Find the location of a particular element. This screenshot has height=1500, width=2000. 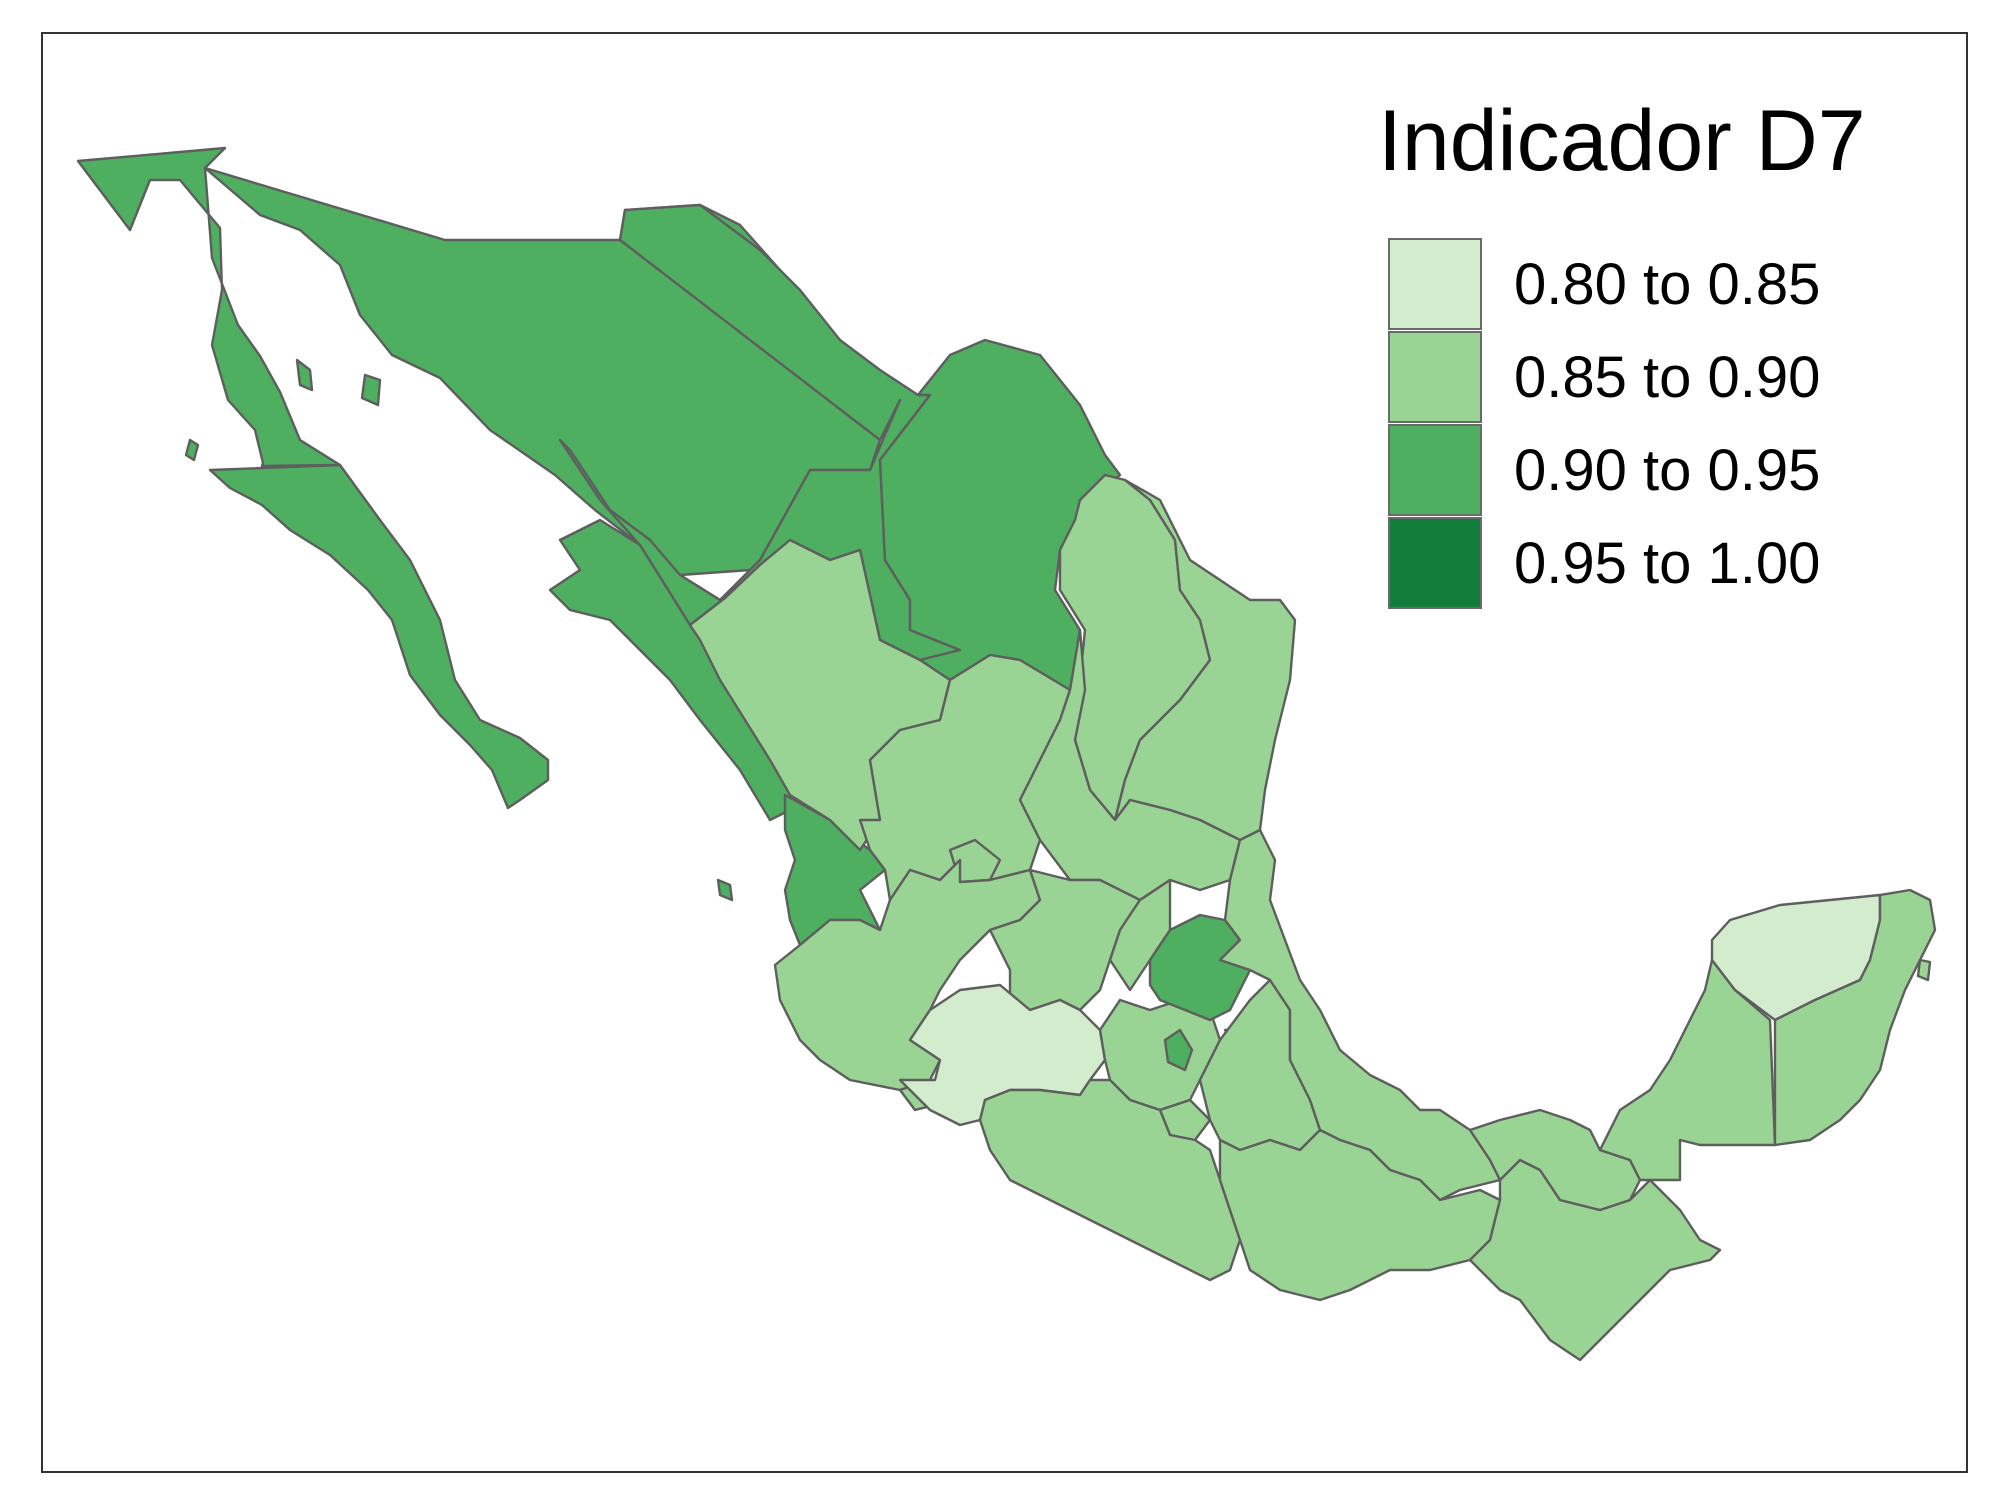

region-island-marias is located at coordinates (725, 890).